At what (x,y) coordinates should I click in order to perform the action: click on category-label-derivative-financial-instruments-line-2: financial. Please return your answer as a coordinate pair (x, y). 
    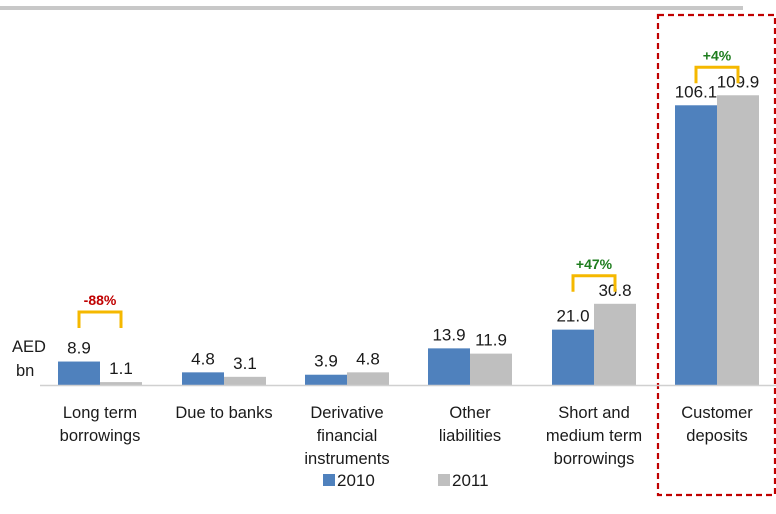
    Looking at the image, I should click on (347, 436).